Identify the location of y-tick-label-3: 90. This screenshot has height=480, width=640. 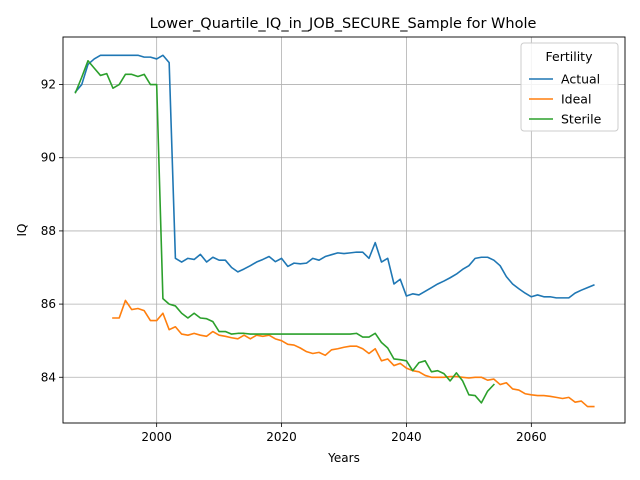
(48, 158).